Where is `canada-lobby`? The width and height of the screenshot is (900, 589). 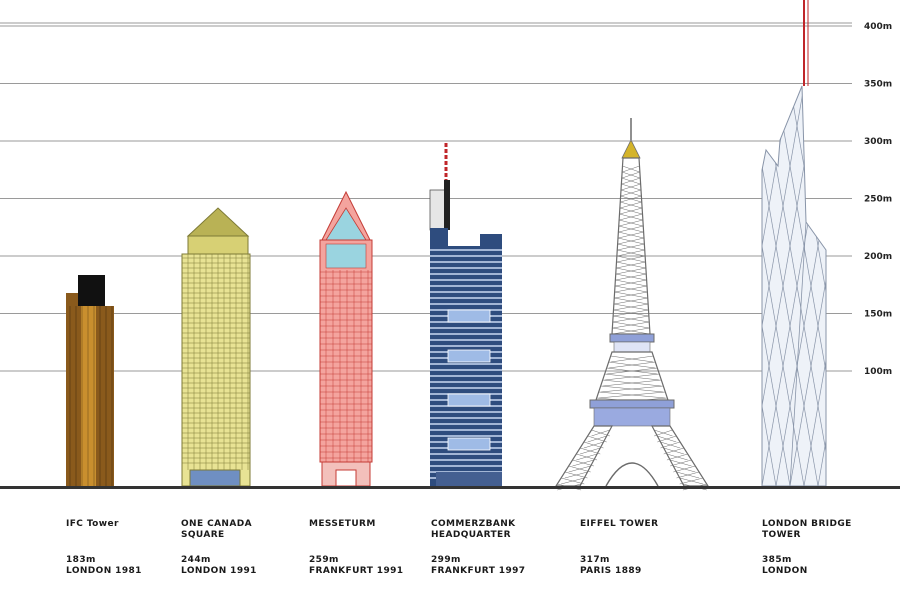 canada-lobby is located at coordinates (215, 478).